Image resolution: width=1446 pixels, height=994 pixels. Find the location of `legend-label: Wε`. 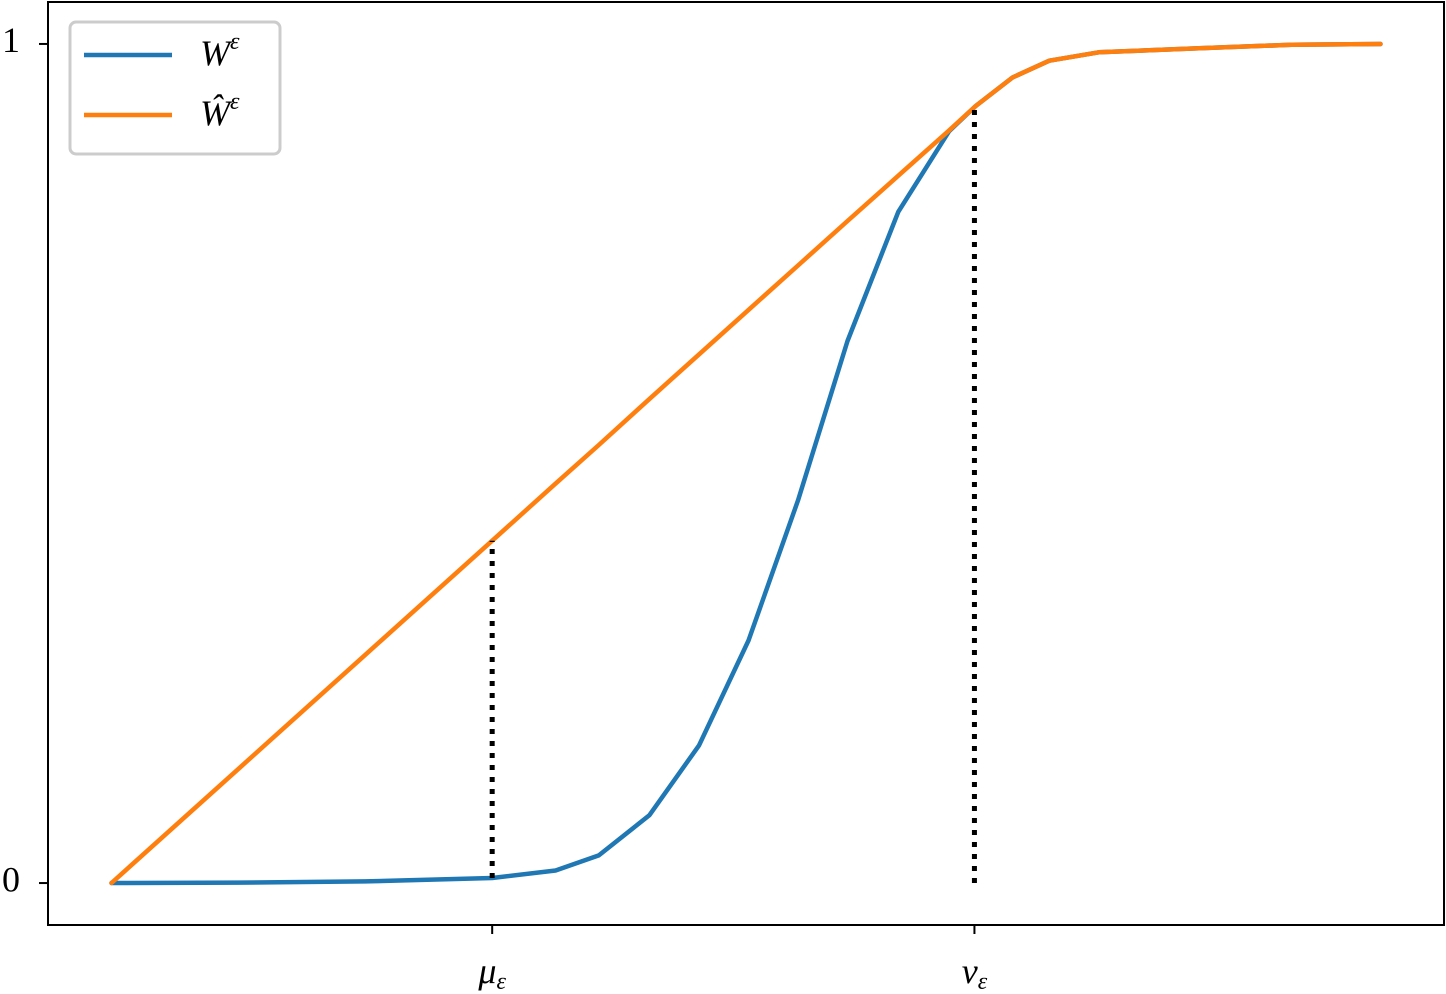

legend-label: Wε is located at coordinates (220, 51).